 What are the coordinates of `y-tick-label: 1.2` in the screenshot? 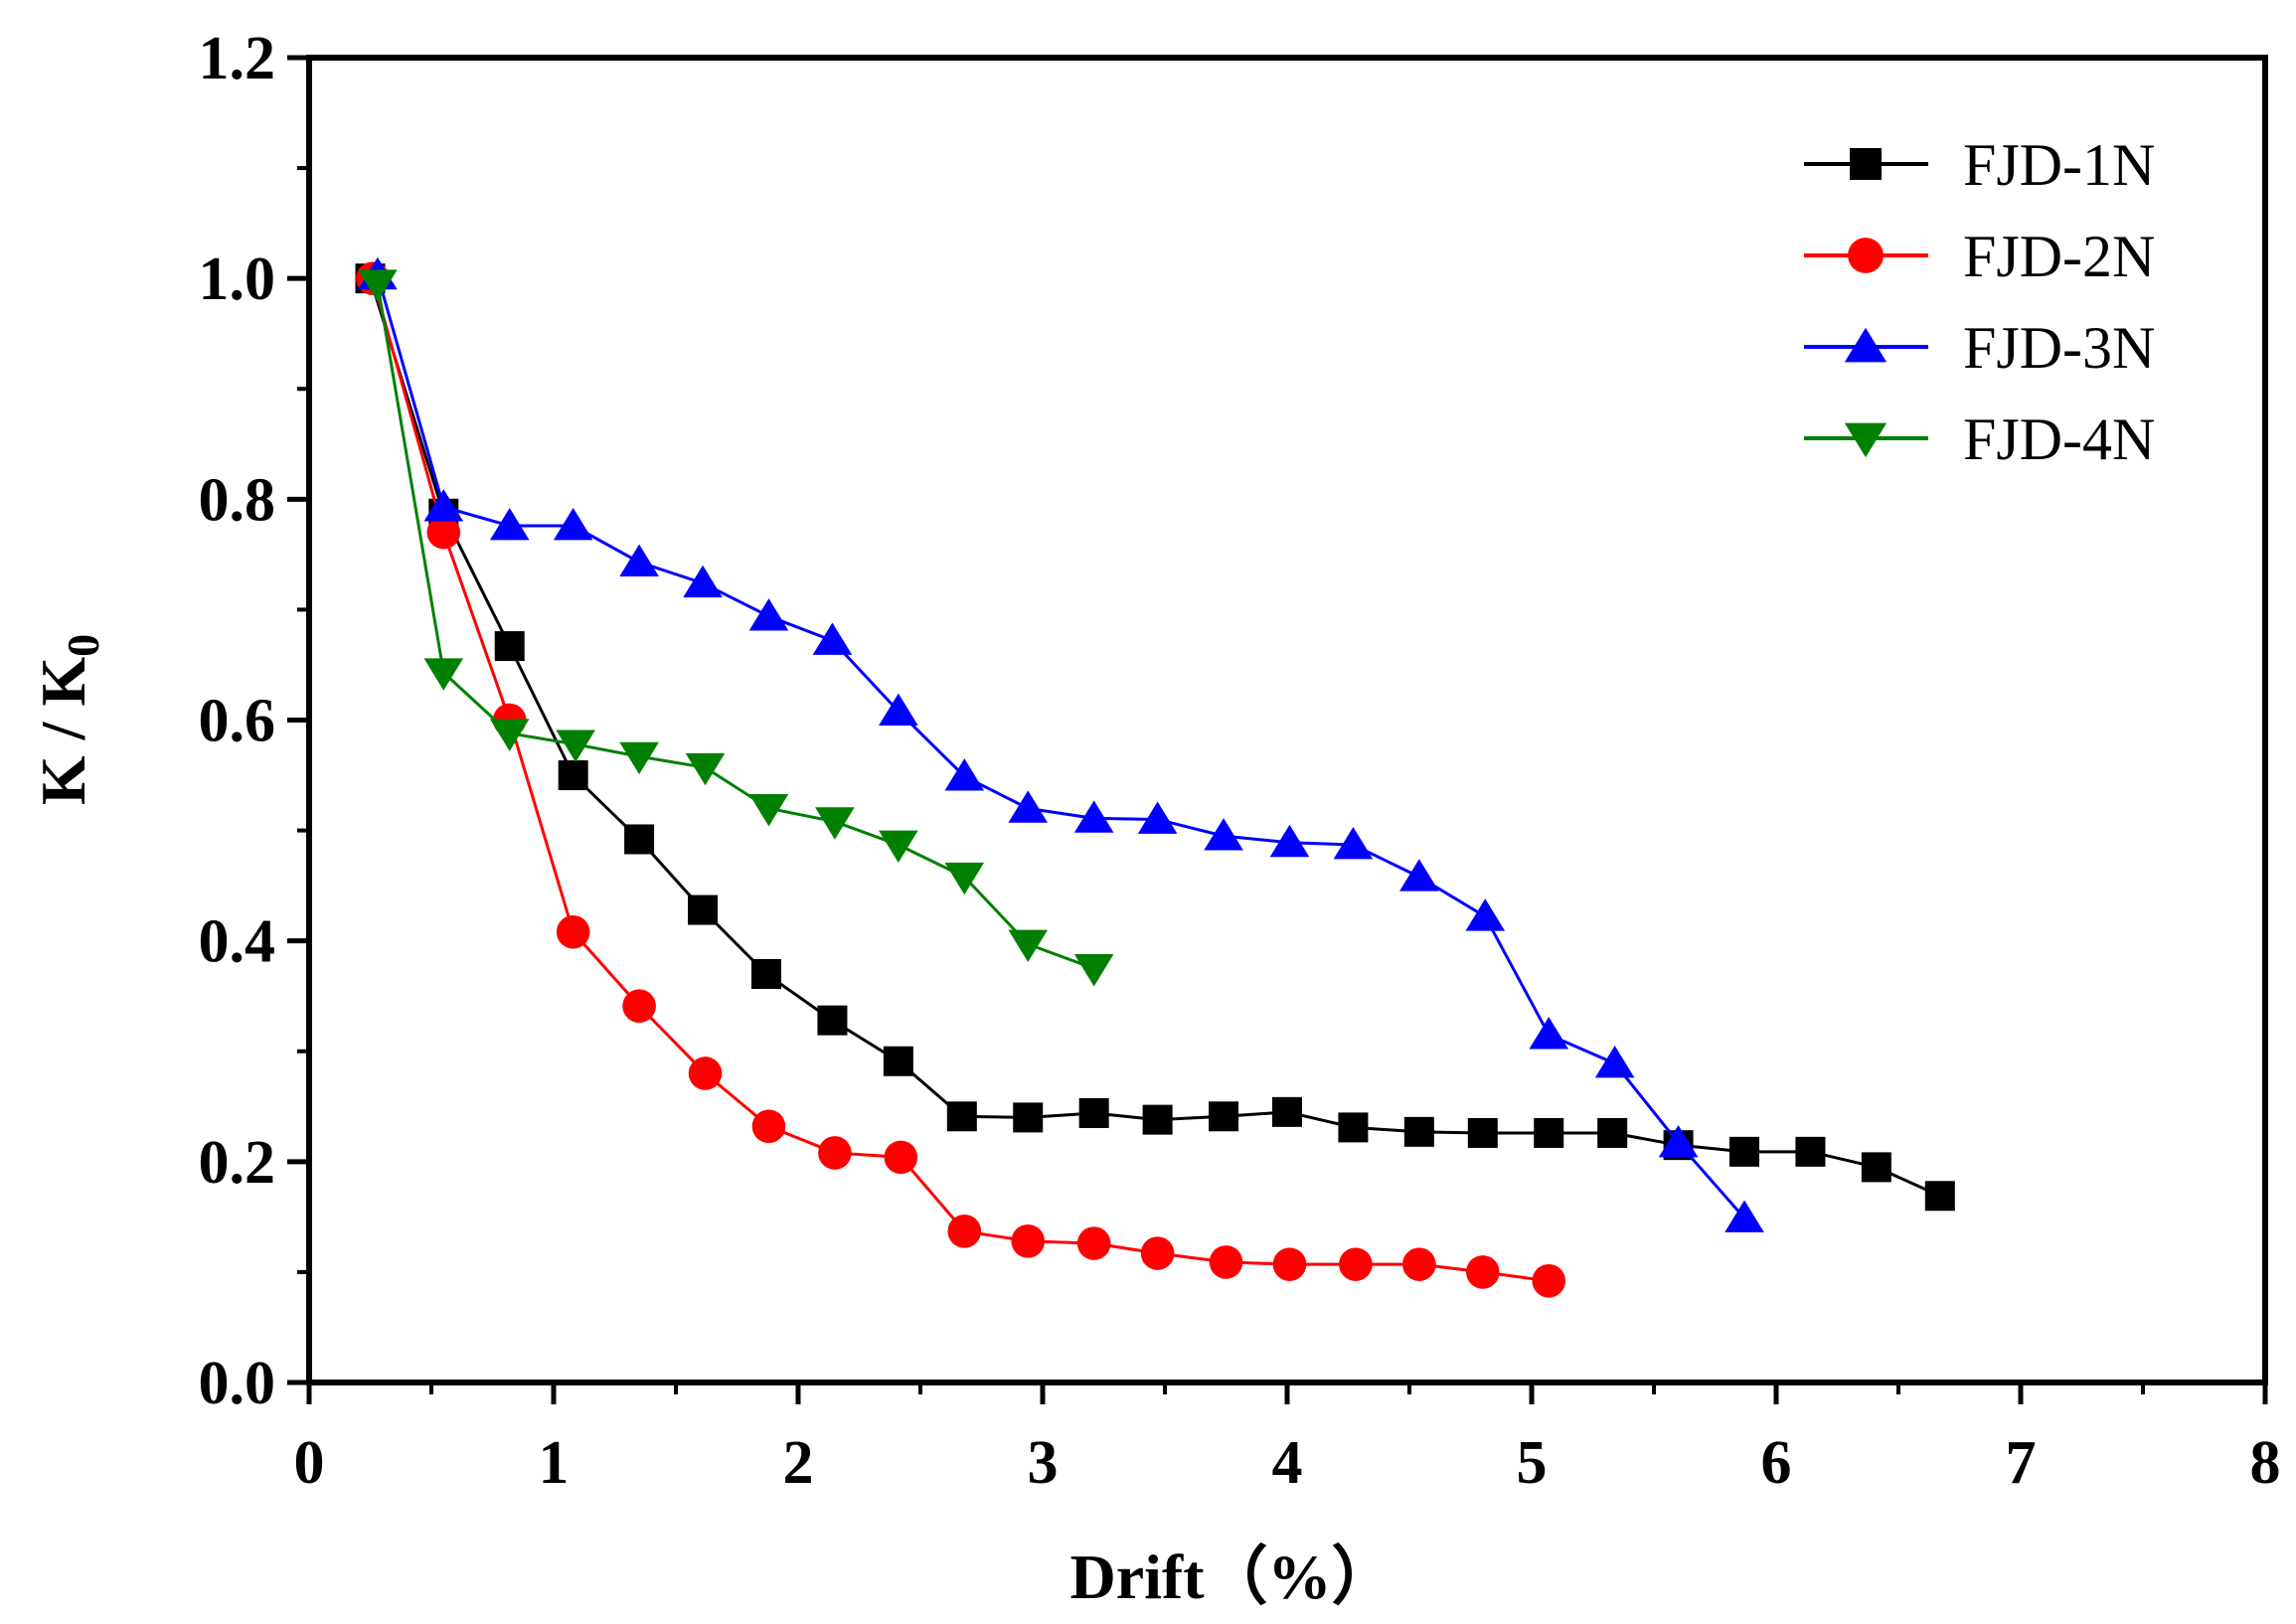 It's located at (237, 58).